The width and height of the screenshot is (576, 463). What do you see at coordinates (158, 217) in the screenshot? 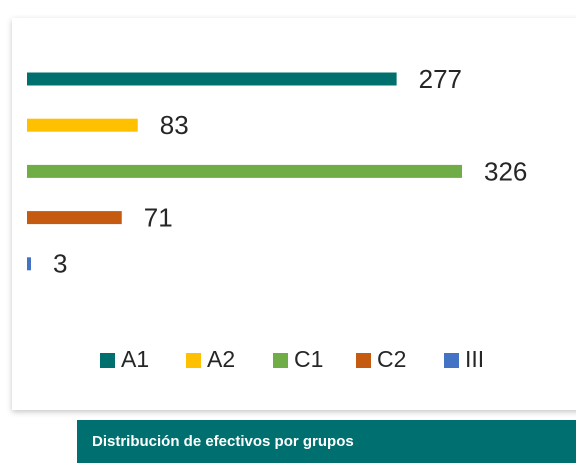
I see `data-label: 71` at bounding box center [158, 217].